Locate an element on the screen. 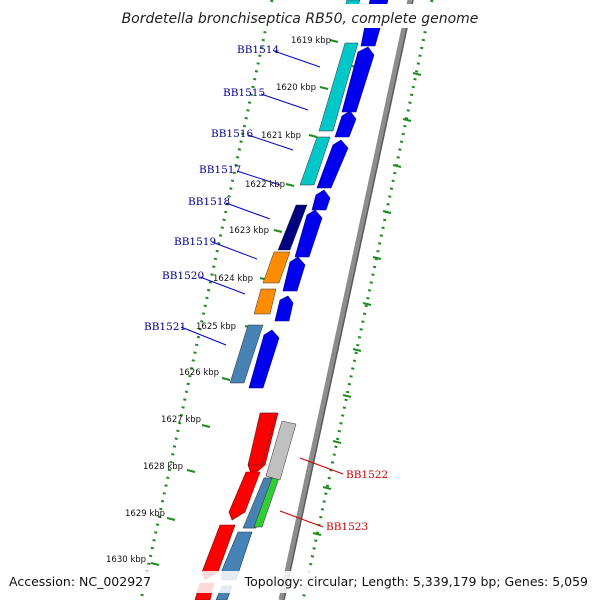 Image resolution: width=600 pixels, height=600 pixels. gene-label-bb1523: BB1523 is located at coordinates (347, 527).